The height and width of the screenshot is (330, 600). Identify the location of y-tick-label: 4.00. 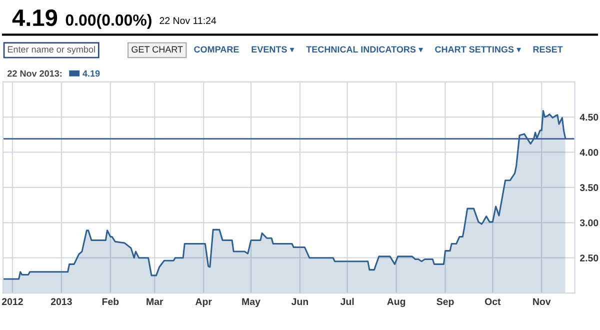
(589, 152).